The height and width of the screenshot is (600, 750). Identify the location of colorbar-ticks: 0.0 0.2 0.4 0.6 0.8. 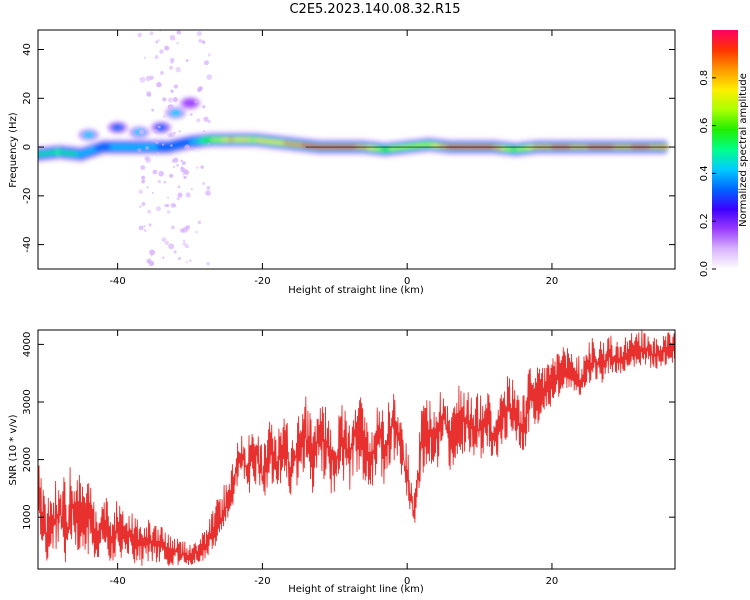
(707, 173).